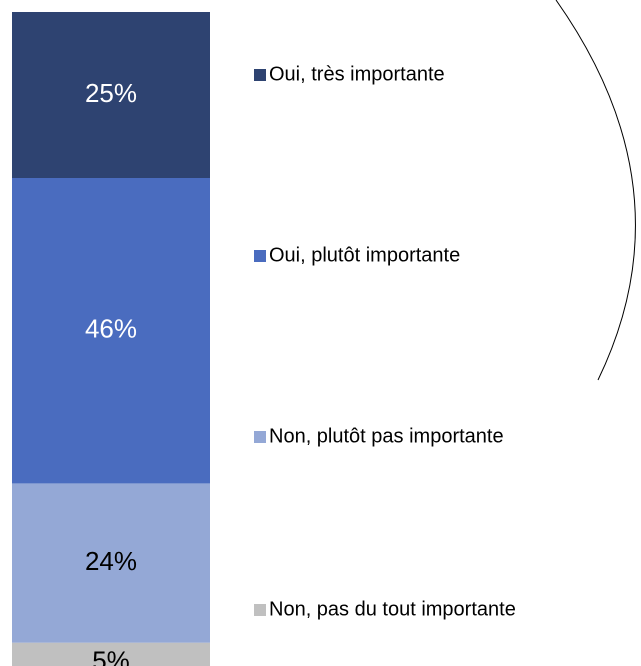 This screenshot has width=641, height=666. What do you see at coordinates (595, 190) in the screenshot?
I see `bracket` at bounding box center [595, 190].